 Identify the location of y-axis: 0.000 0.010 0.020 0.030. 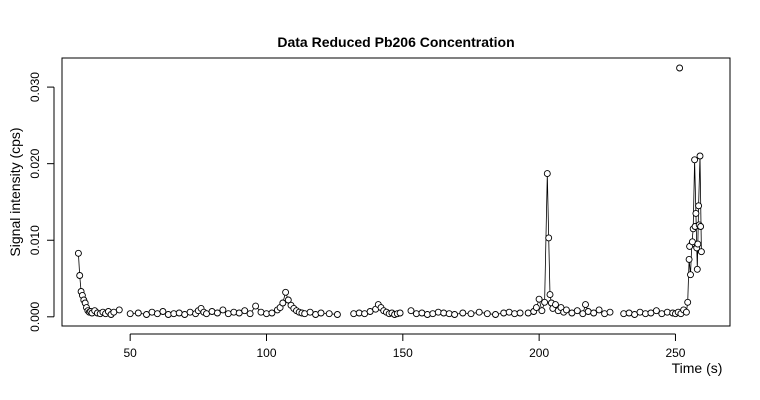
(41, 202).